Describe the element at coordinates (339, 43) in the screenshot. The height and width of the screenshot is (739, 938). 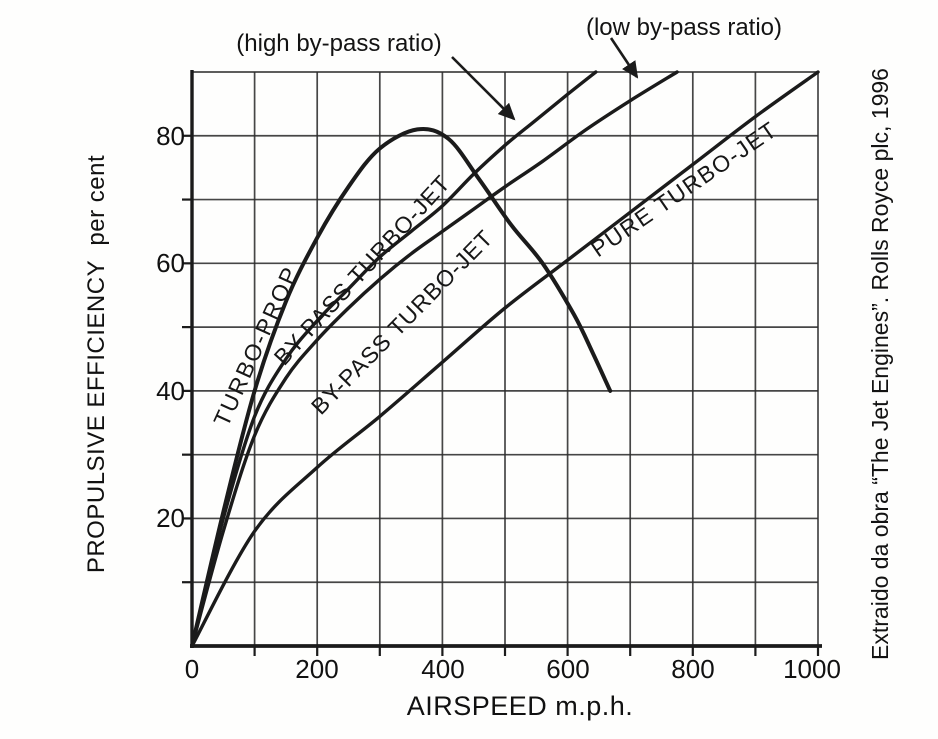
I see `high-bypass-annotation: (high by-pass ratio)` at that location.